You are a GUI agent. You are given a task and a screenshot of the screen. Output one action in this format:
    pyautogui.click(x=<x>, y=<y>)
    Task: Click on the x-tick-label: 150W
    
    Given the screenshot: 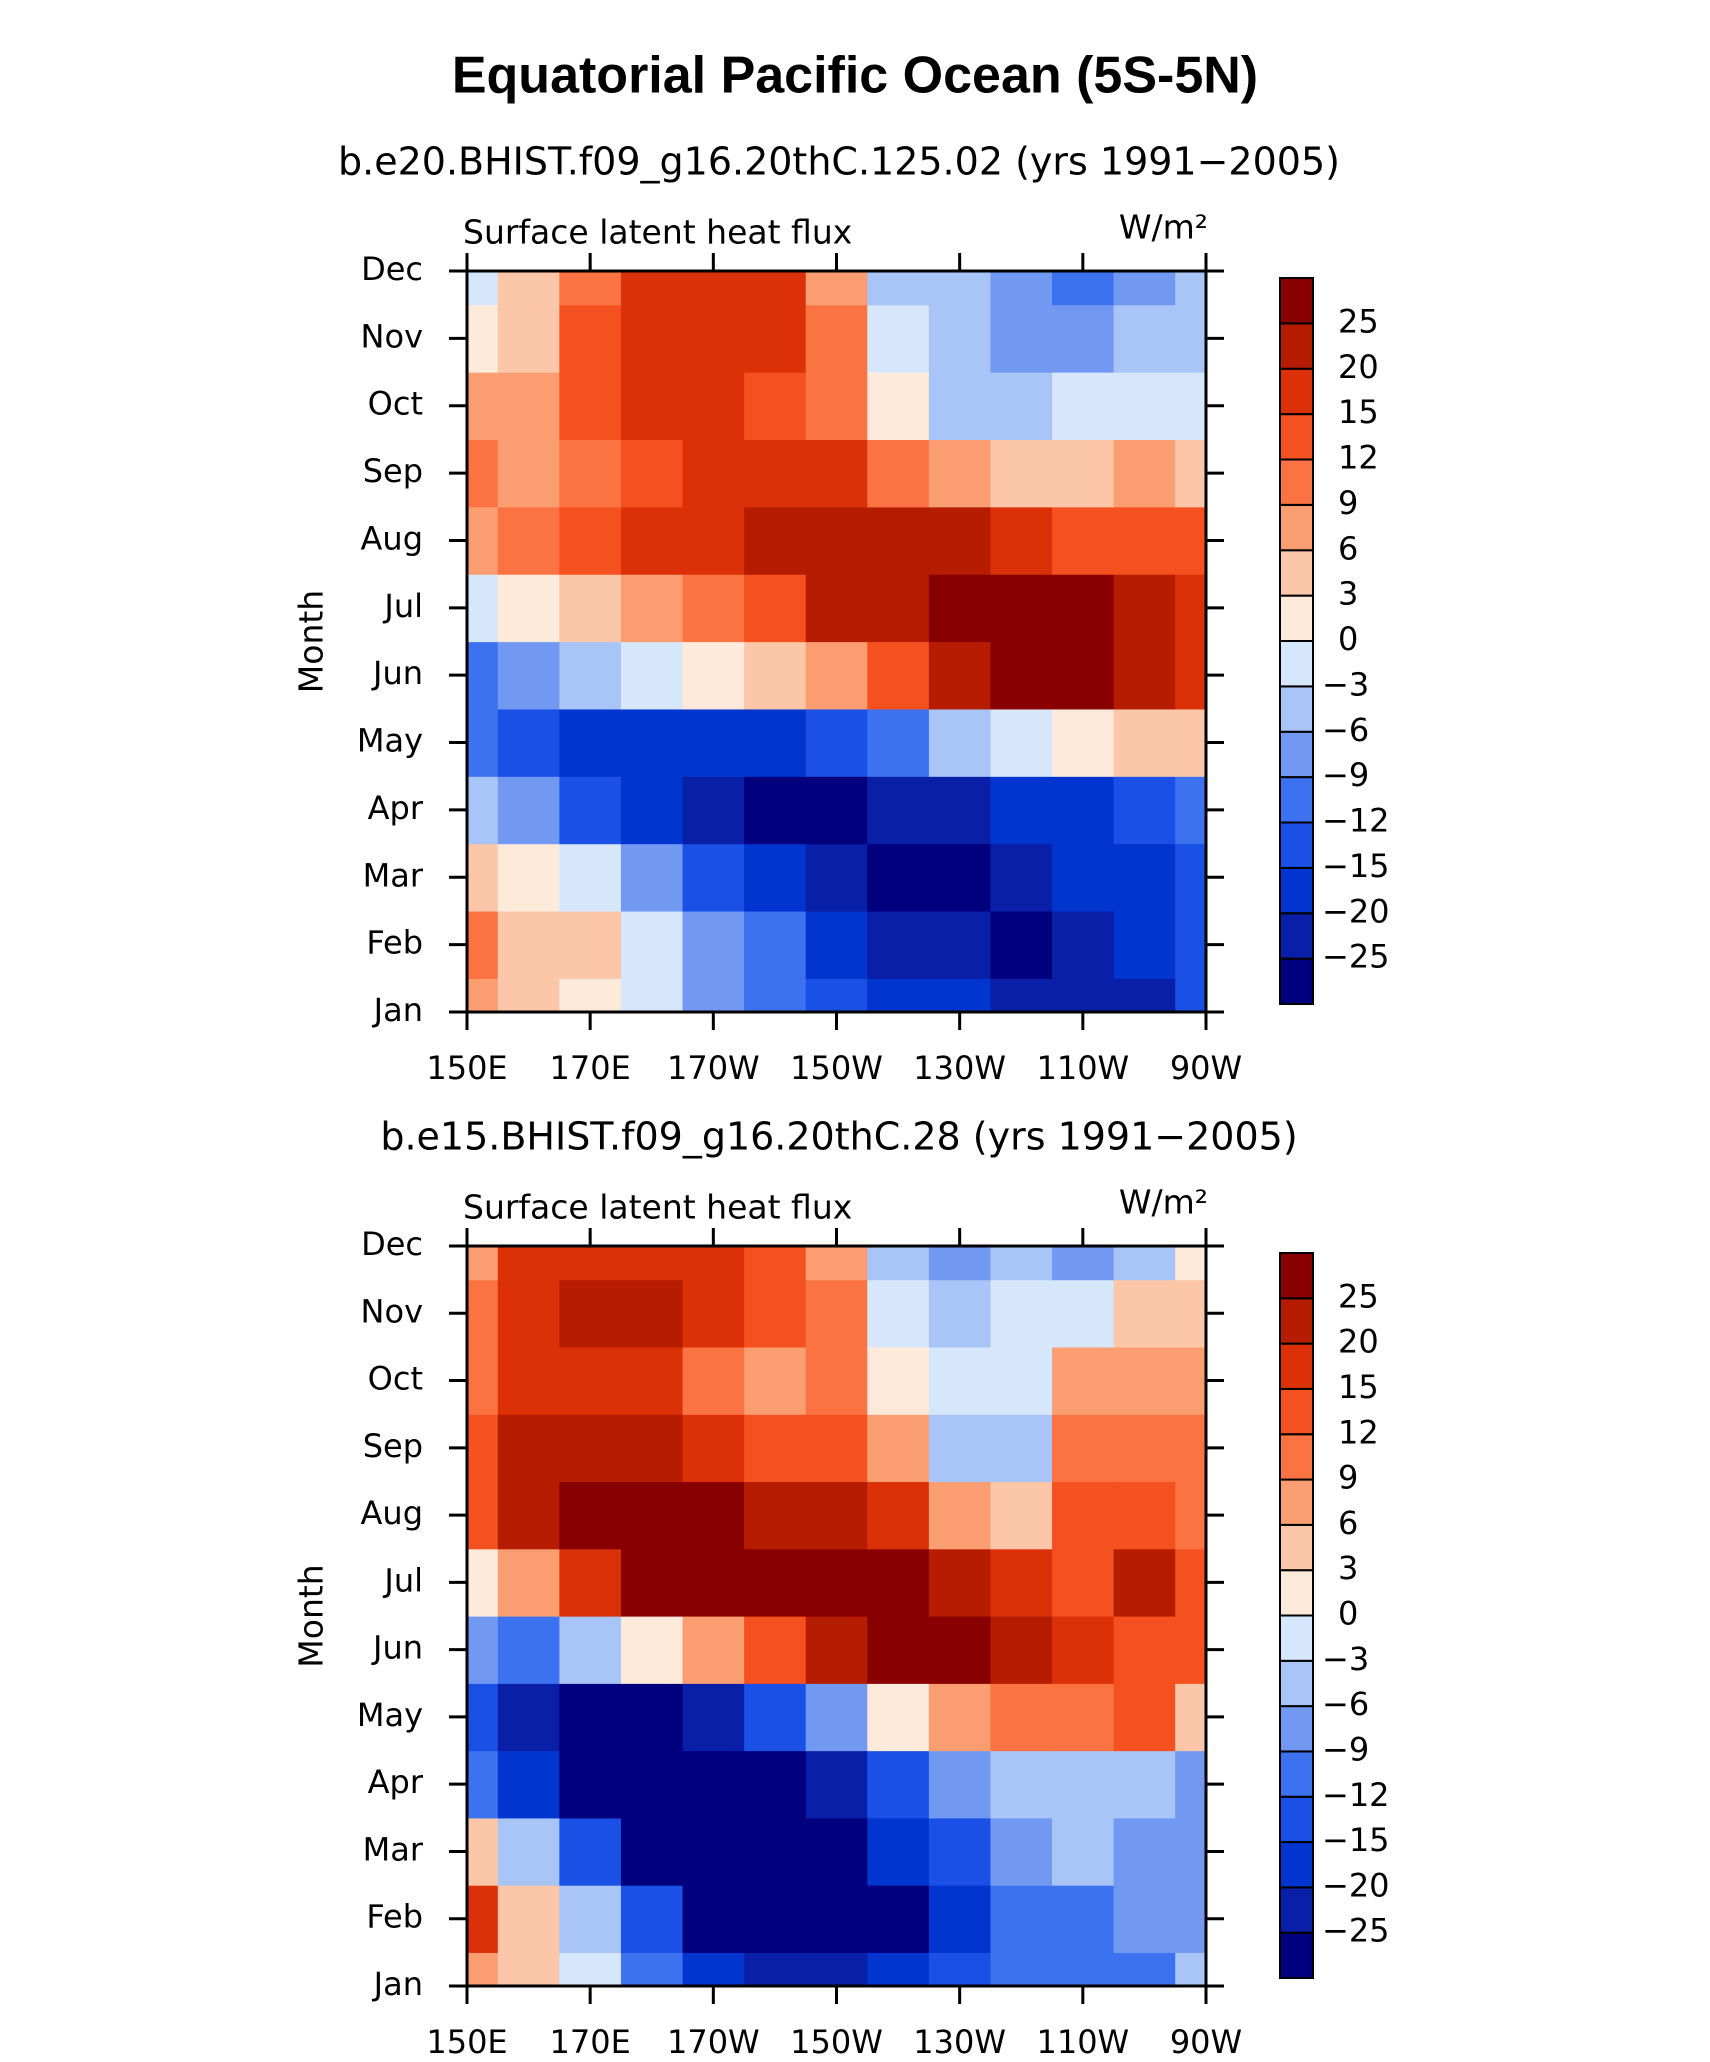 What is the action you would take?
    pyautogui.click(x=836, y=2042)
    